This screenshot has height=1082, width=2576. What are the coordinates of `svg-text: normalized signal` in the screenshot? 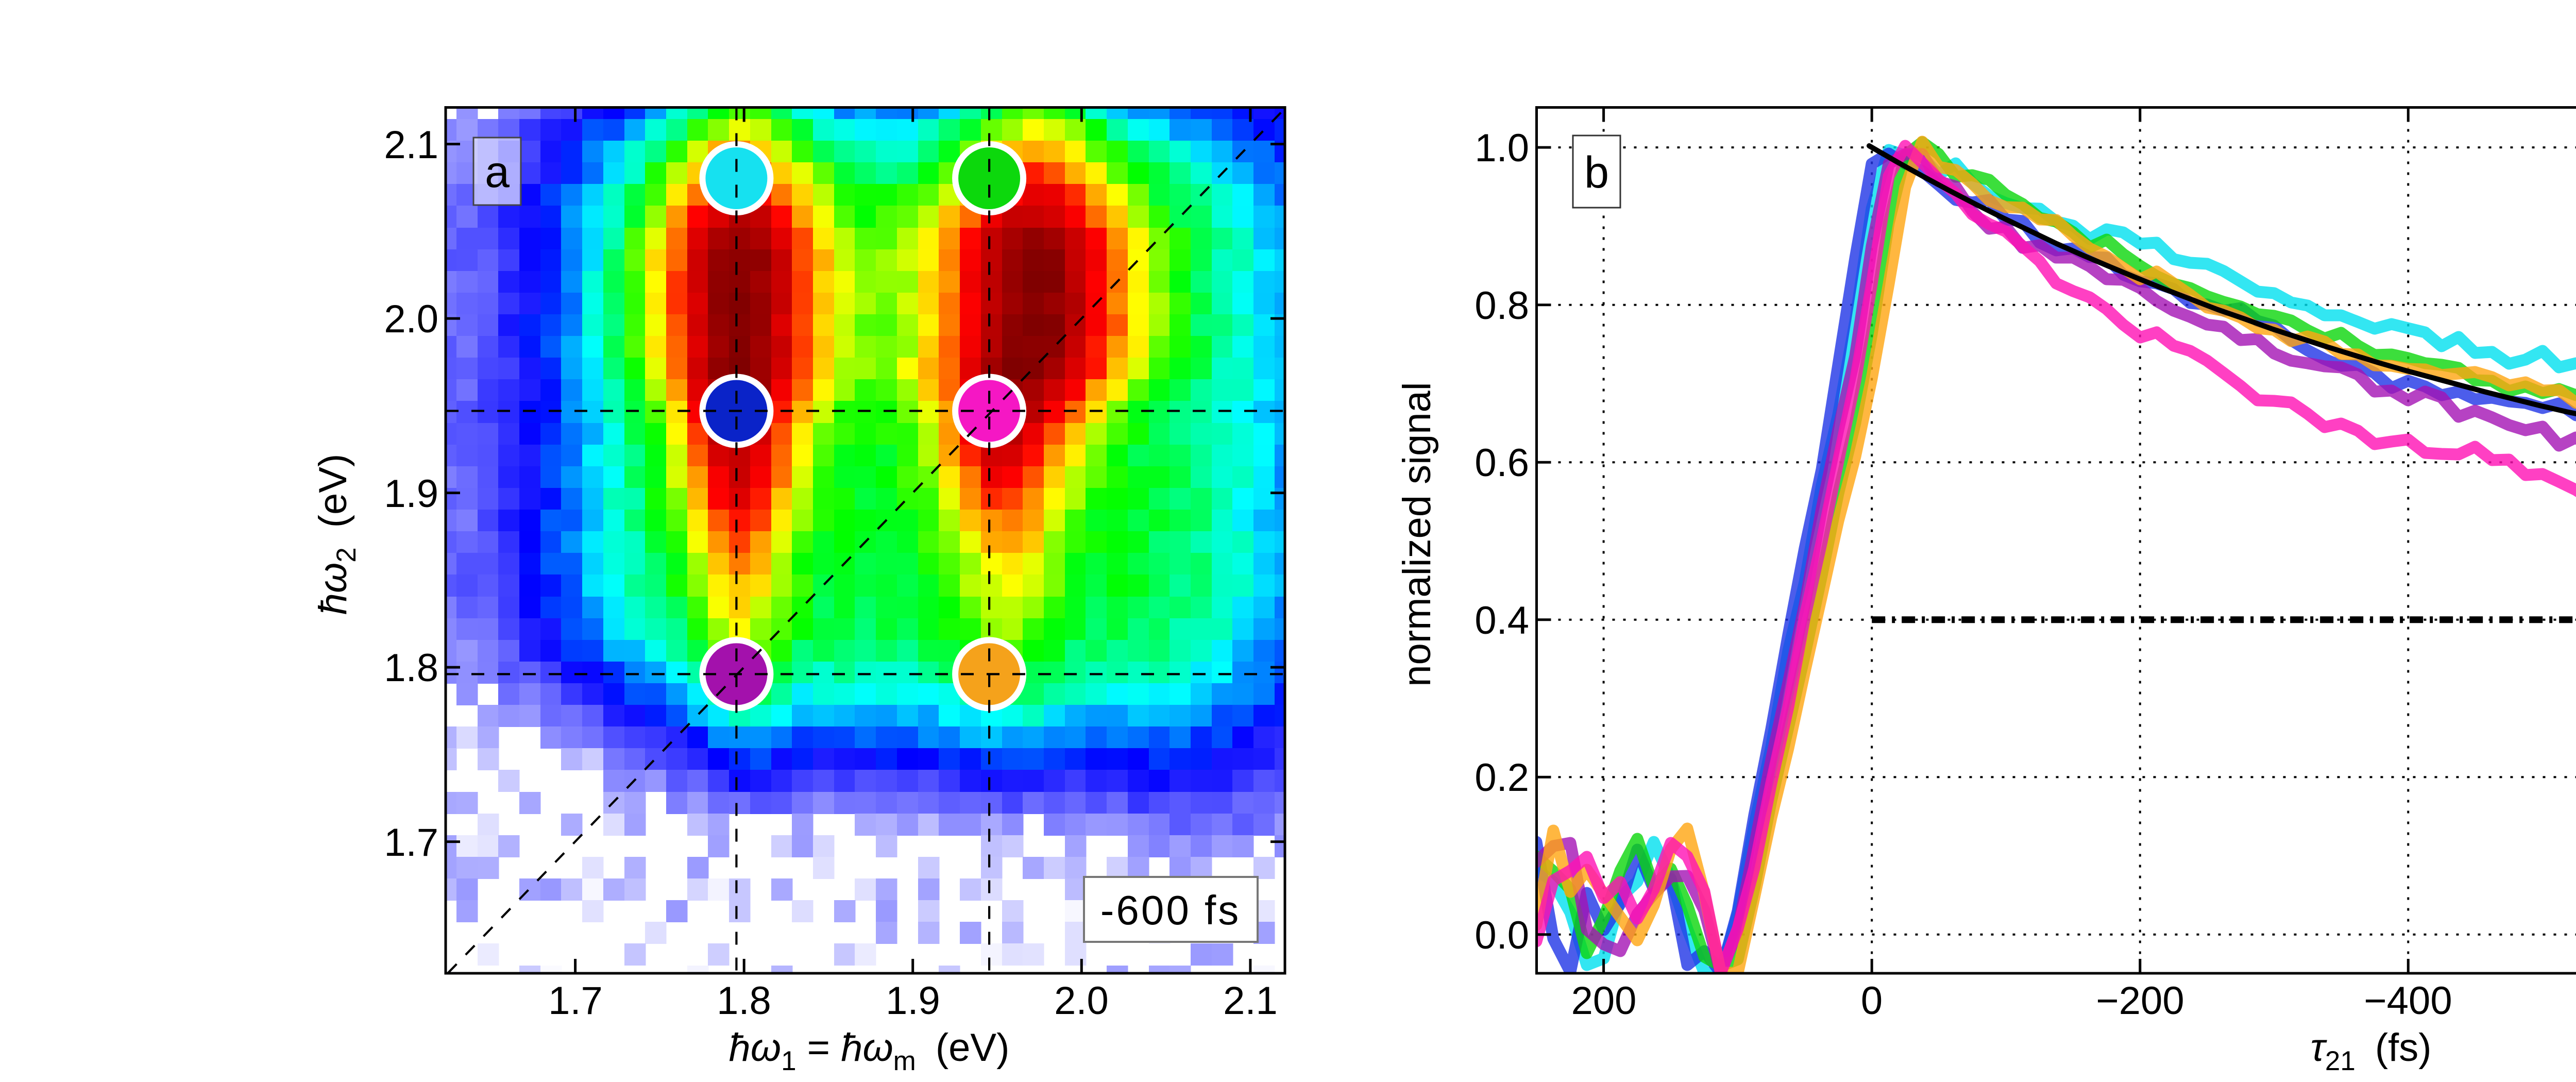 It's located at (1417, 534).